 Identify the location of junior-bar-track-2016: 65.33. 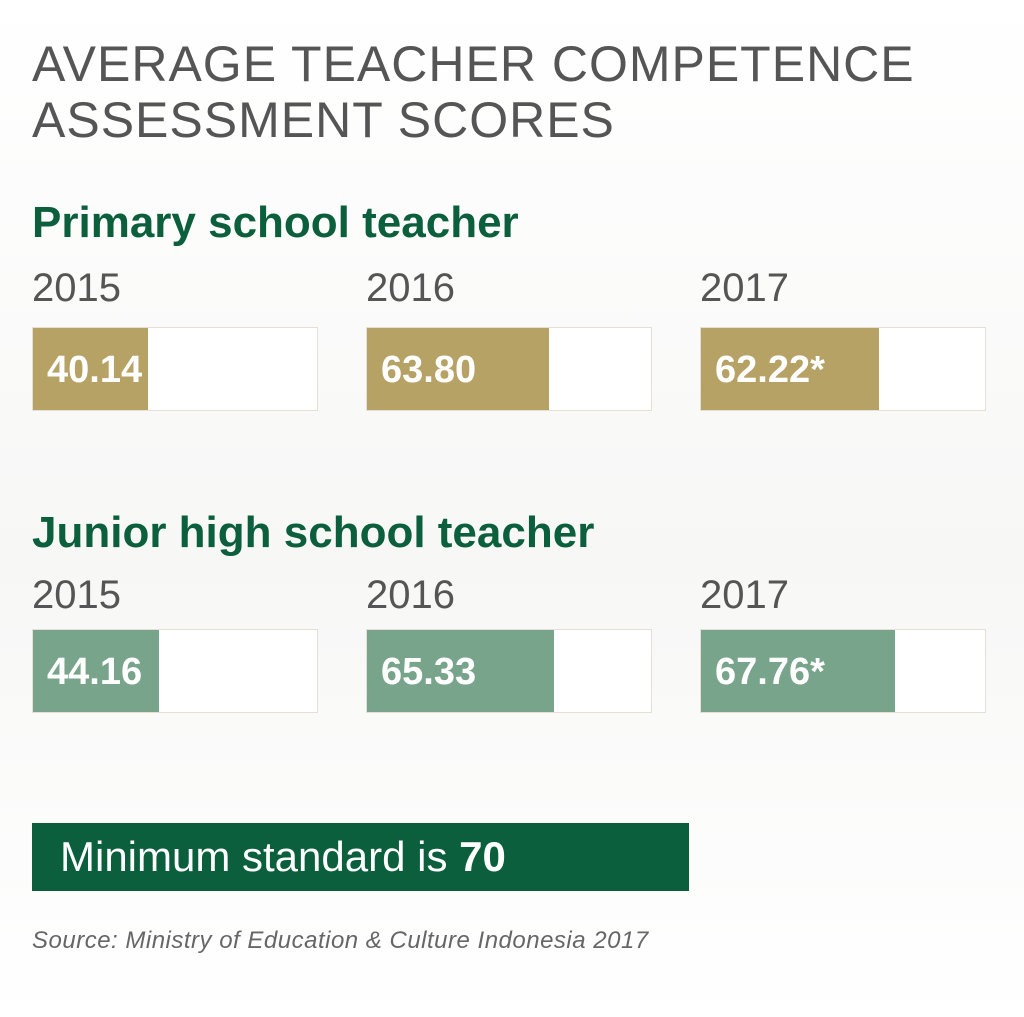
(509, 671).